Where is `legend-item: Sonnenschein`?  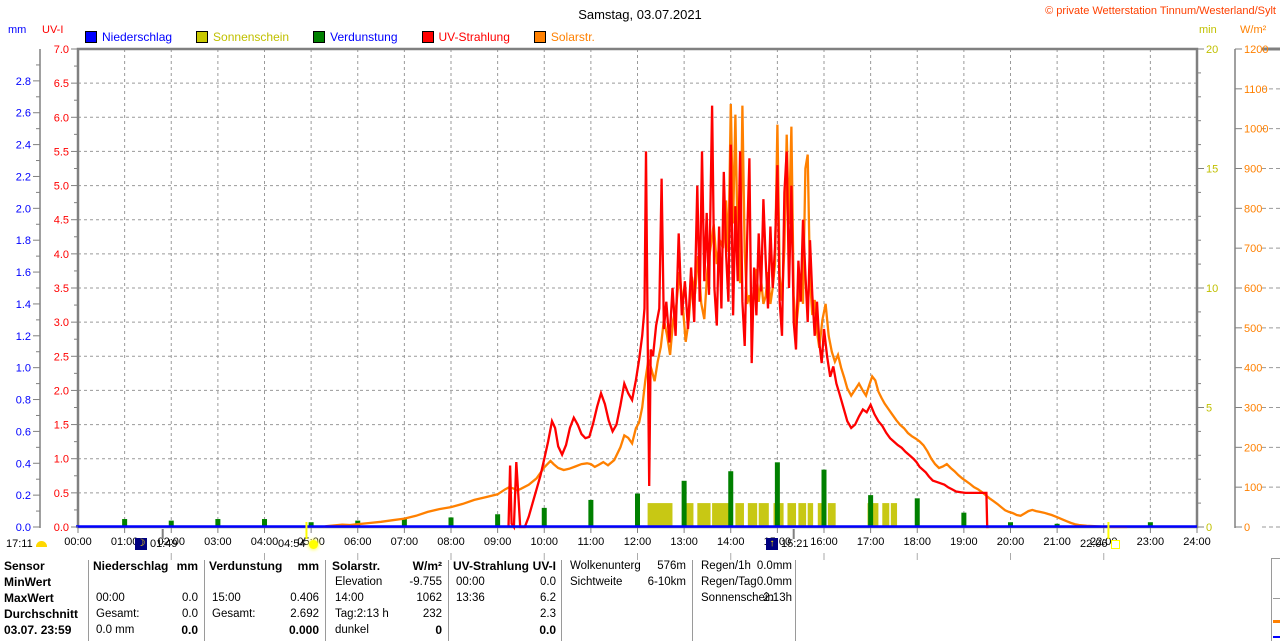
legend-item: Sonnenschein is located at coordinates (242, 37).